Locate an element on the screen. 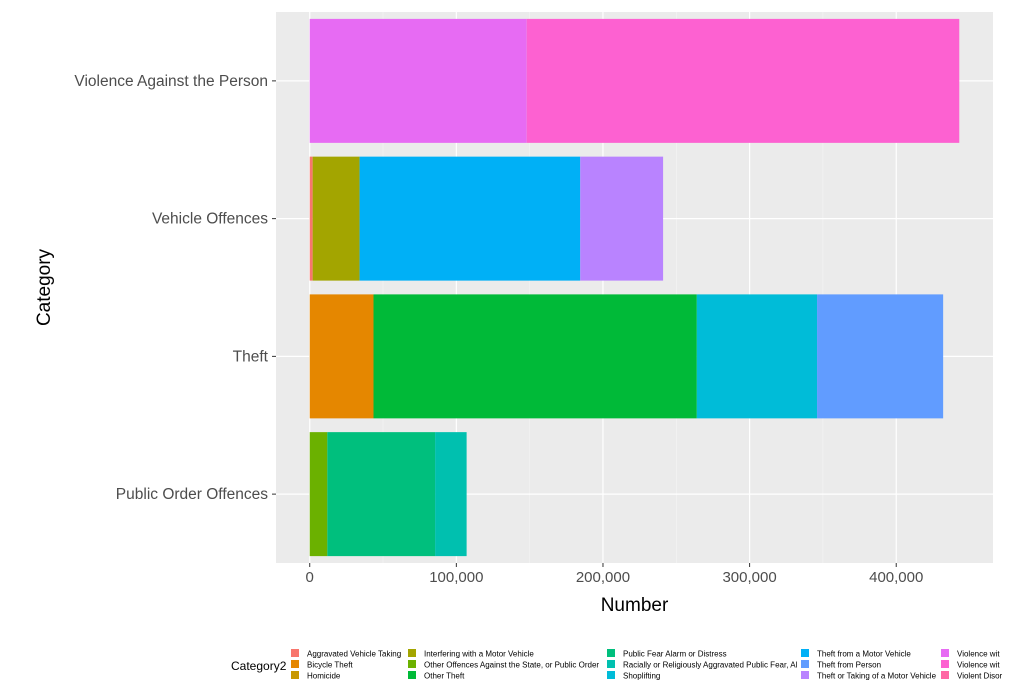 This screenshot has height=695, width=1024. x-axis-title: Number is located at coordinates (635, 605).